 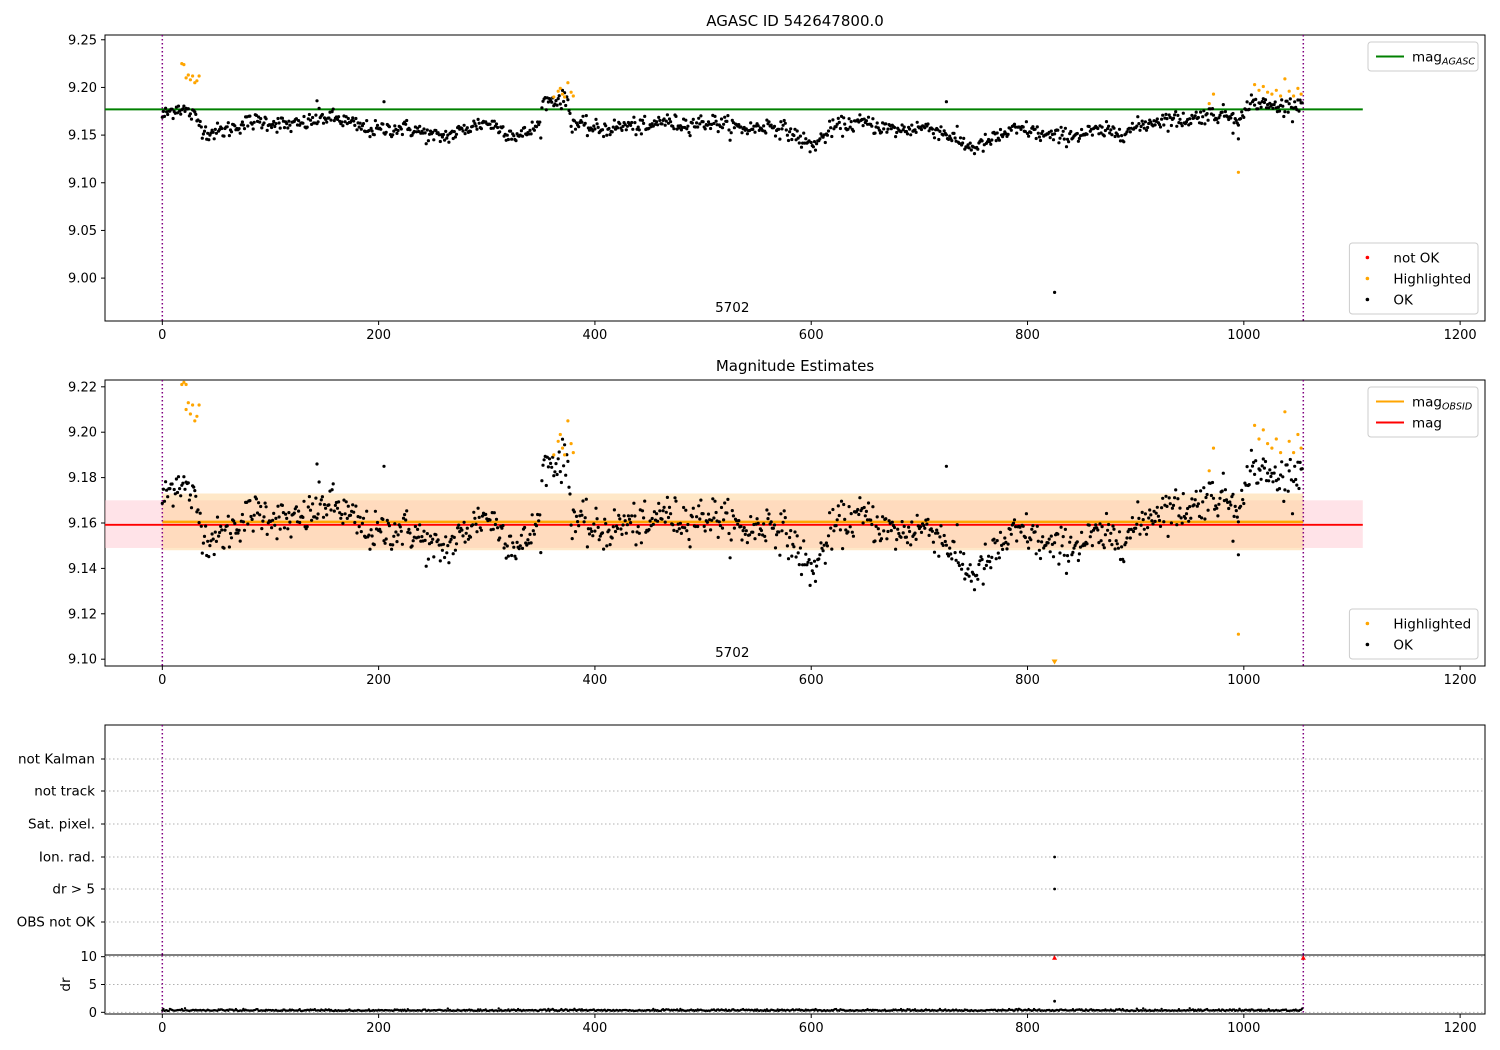 I want to click on panel-dr-plot, so click(x=795, y=984).